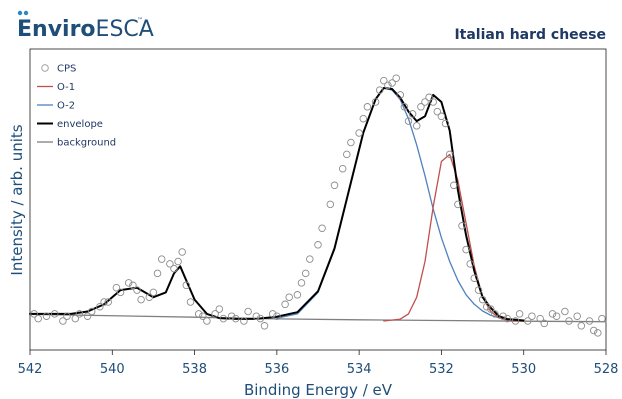 The image size is (622, 399). What do you see at coordinates (276, 369) in the screenshot?
I see `x-tick-label: 536` at bounding box center [276, 369].